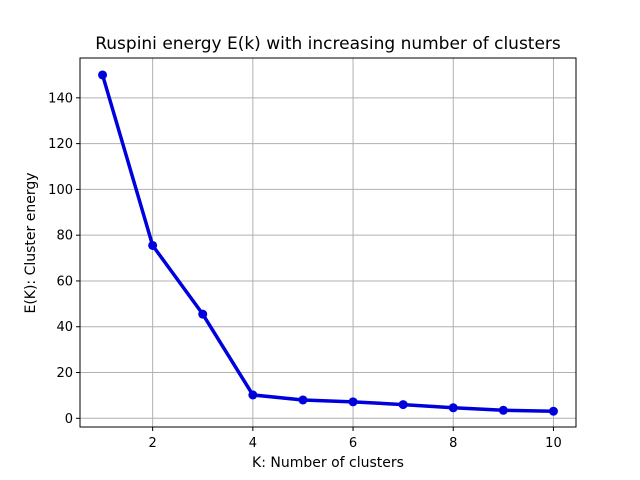  What do you see at coordinates (453, 443) in the screenshot?
I see `x-tick-label: 8` at bounding box center [453, 443].